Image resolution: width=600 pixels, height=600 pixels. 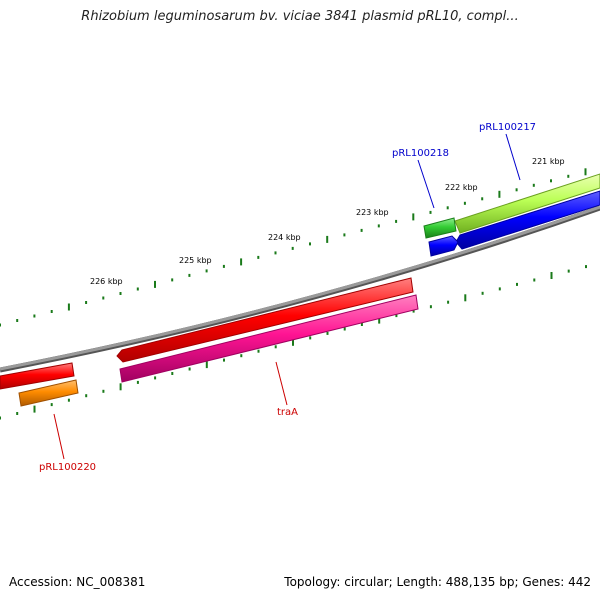 I want to click on gene-label-pRL100220: pRL100220, so click(x=67, y=467).